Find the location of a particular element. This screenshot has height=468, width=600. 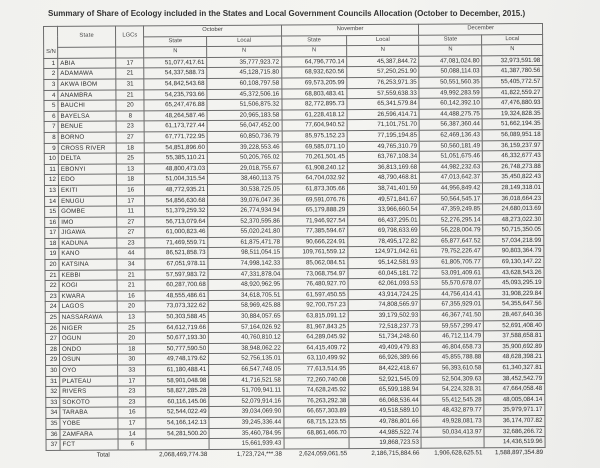

row-state: EBONYI is located at coordinates (87, 169).